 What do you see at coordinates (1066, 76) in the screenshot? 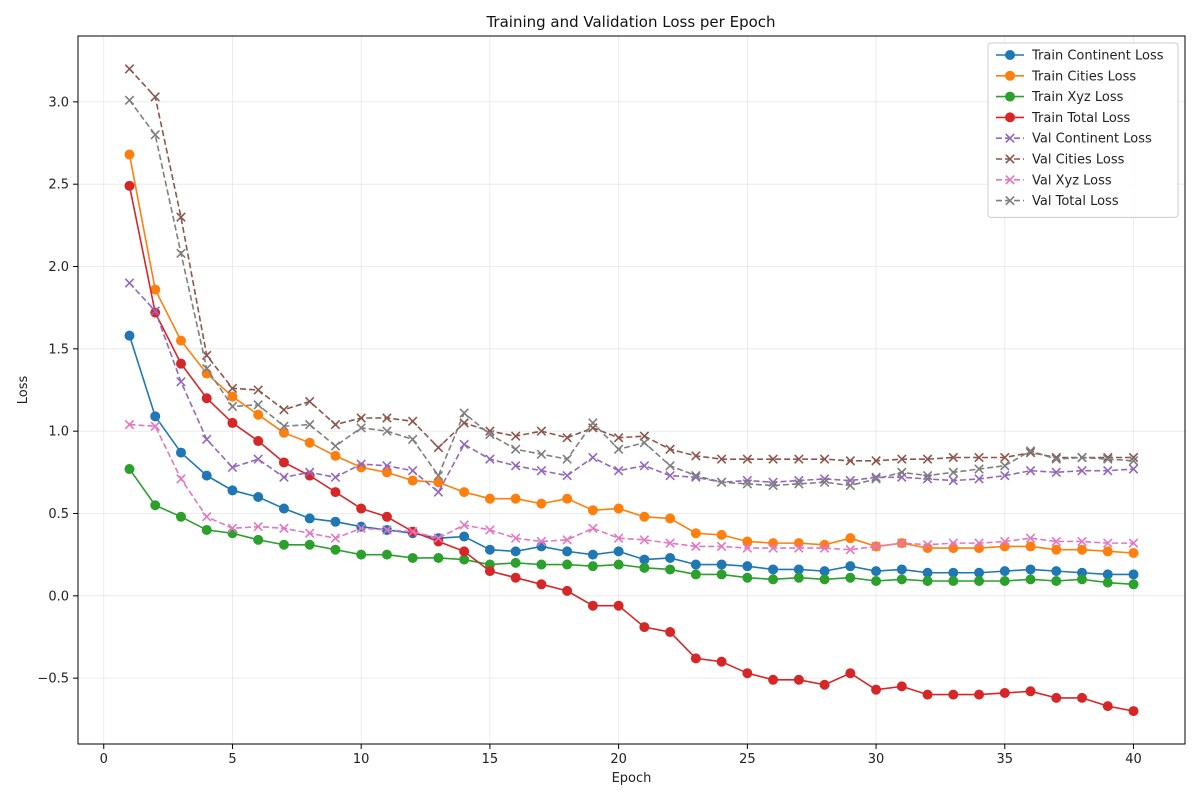
I see `legend-entry: Train Cities Loss` at bounding box center [1066, 76].